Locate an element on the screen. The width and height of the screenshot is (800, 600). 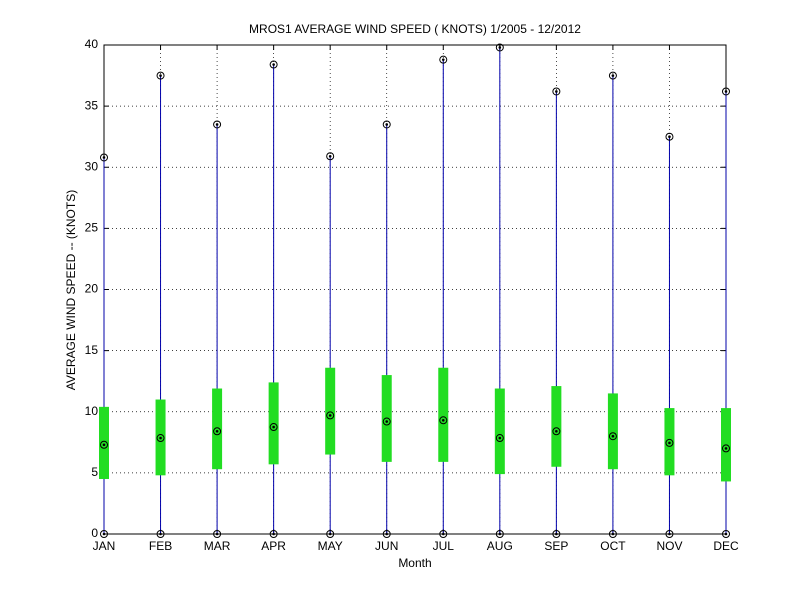
x-tick-label: APR is located at coordinates (273, 546).